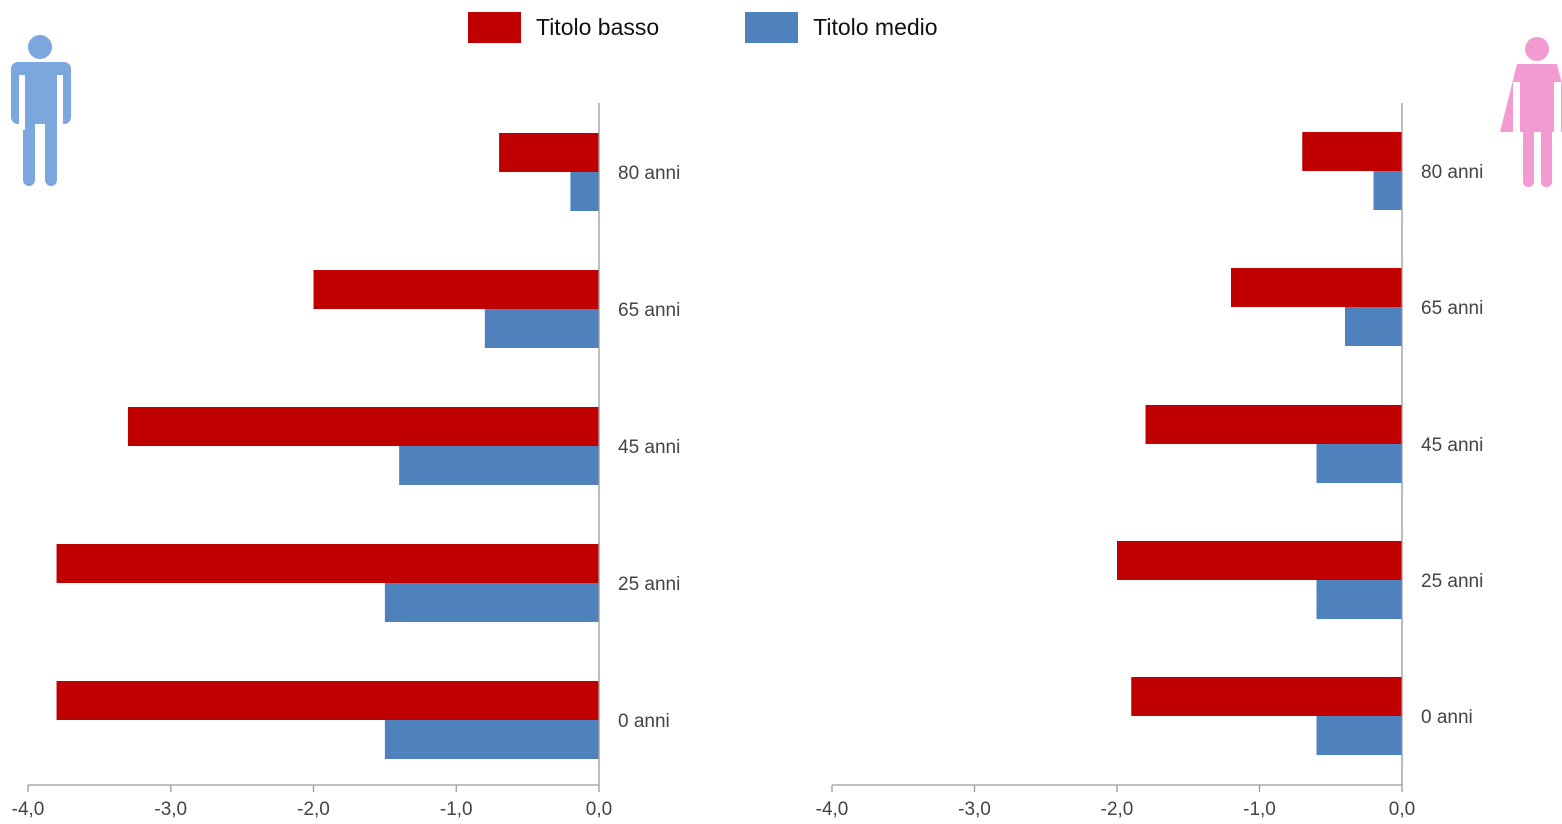  What do you see at coordinates (875, 27) in the screenshot?
I see `legend-label-titolo-medio: Titolo medio` at bounding box center [875, 27].